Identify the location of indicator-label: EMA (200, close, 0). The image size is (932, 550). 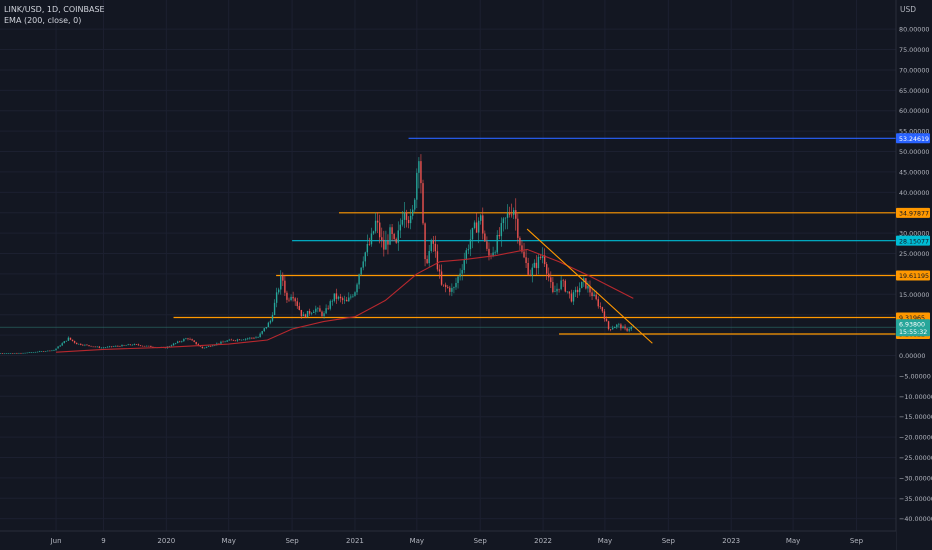
(43, 20).